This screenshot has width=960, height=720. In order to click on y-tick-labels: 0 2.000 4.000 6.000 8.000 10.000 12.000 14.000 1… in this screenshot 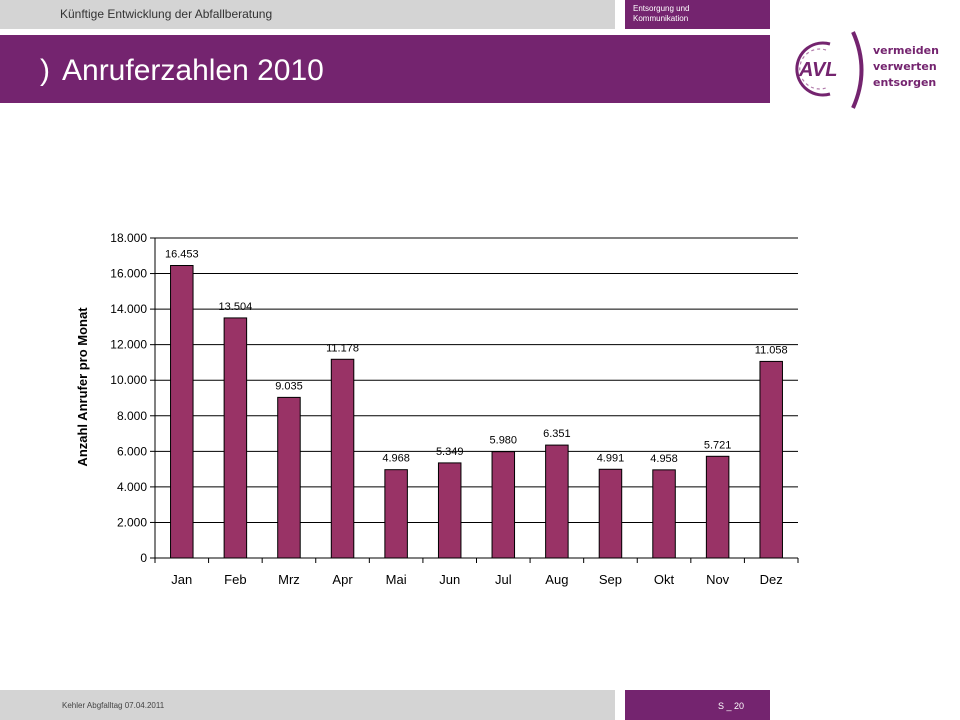, I will do `click(128, 398)`.